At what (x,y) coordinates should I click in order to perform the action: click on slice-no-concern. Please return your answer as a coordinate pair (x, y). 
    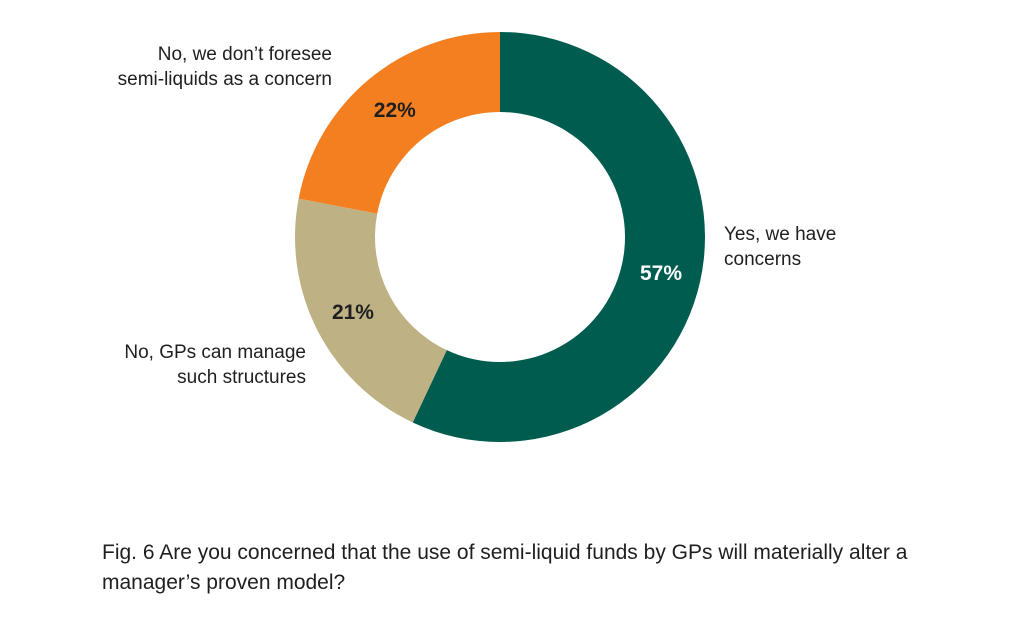
    Looking at the image, I should click on (399, 123).